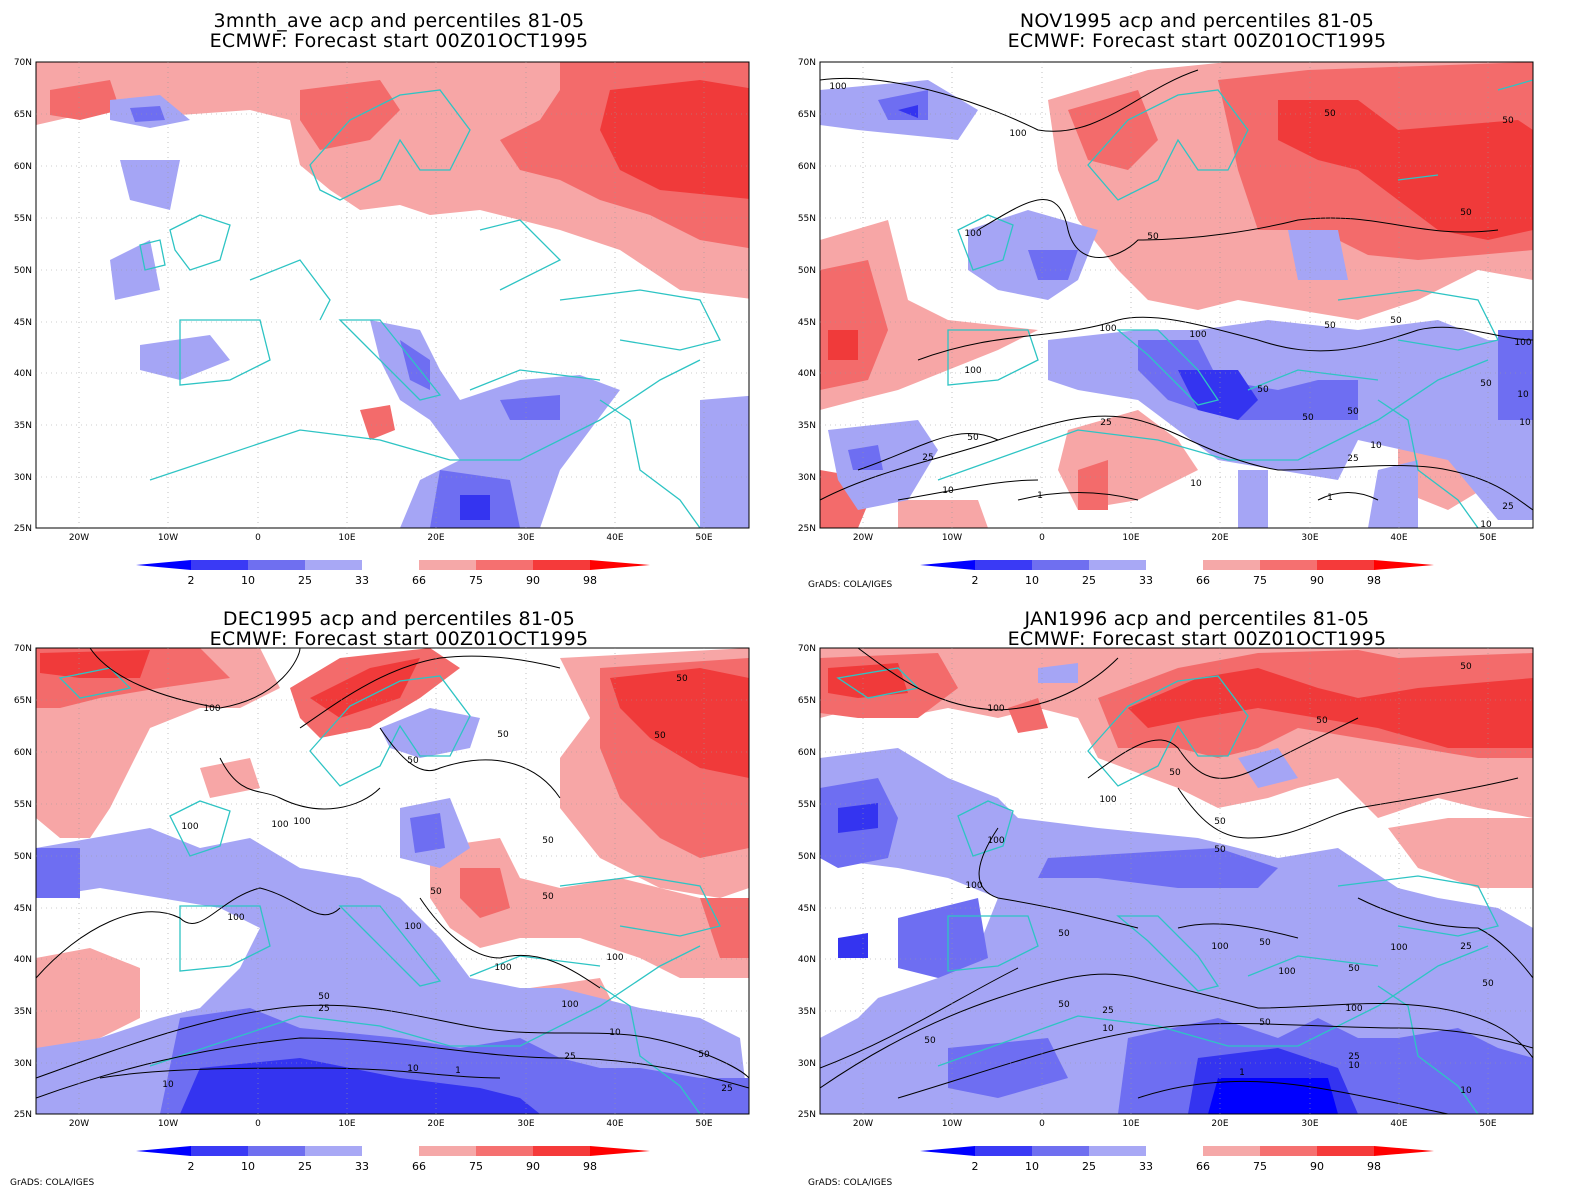 This screenshot has width=1596, height=1196. I want to click on colorbar: 2 10 25 33 66 75 90 98, so click(1177, 573).